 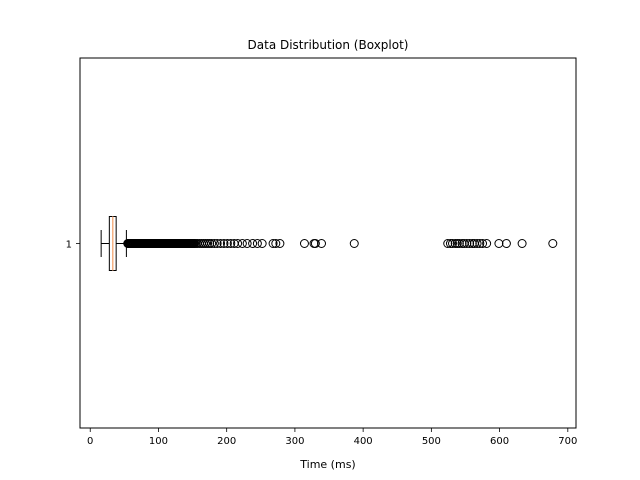 I want to click on y-axis: 1, so click(x=73, y=245).